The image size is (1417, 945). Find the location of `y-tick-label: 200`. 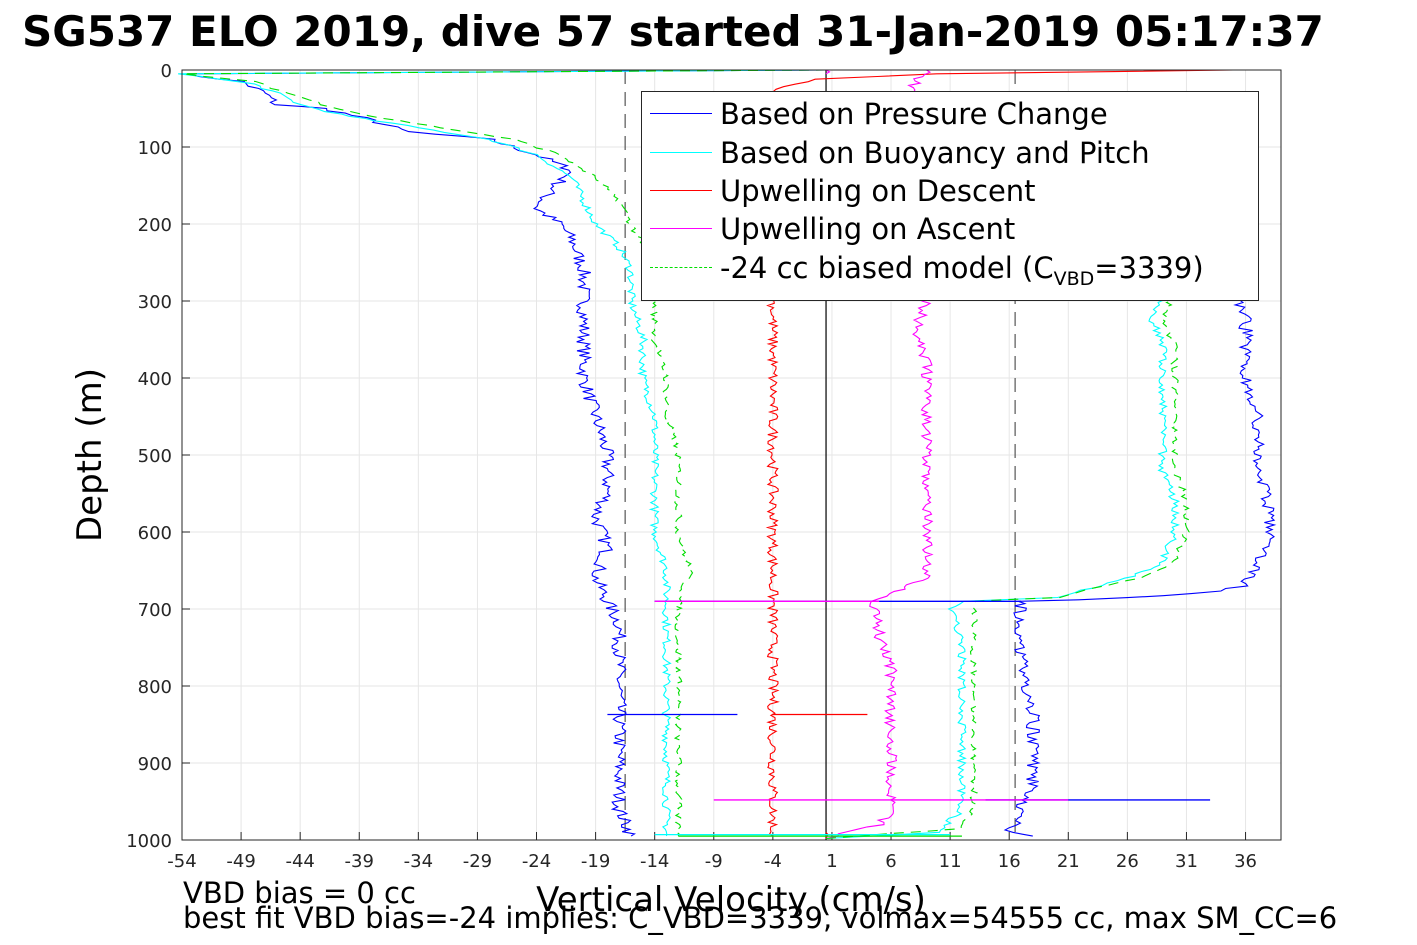

y-tick-label: 200 is located at coordinates (155, 225).